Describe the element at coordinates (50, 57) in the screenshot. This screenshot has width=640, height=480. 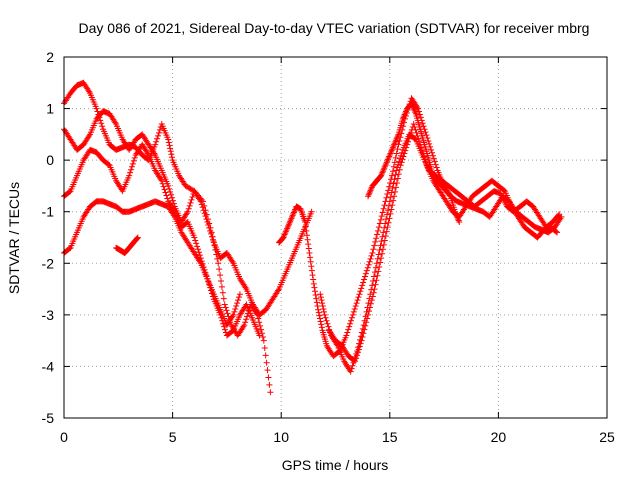
I see `y-tick-label: 2` at that location.